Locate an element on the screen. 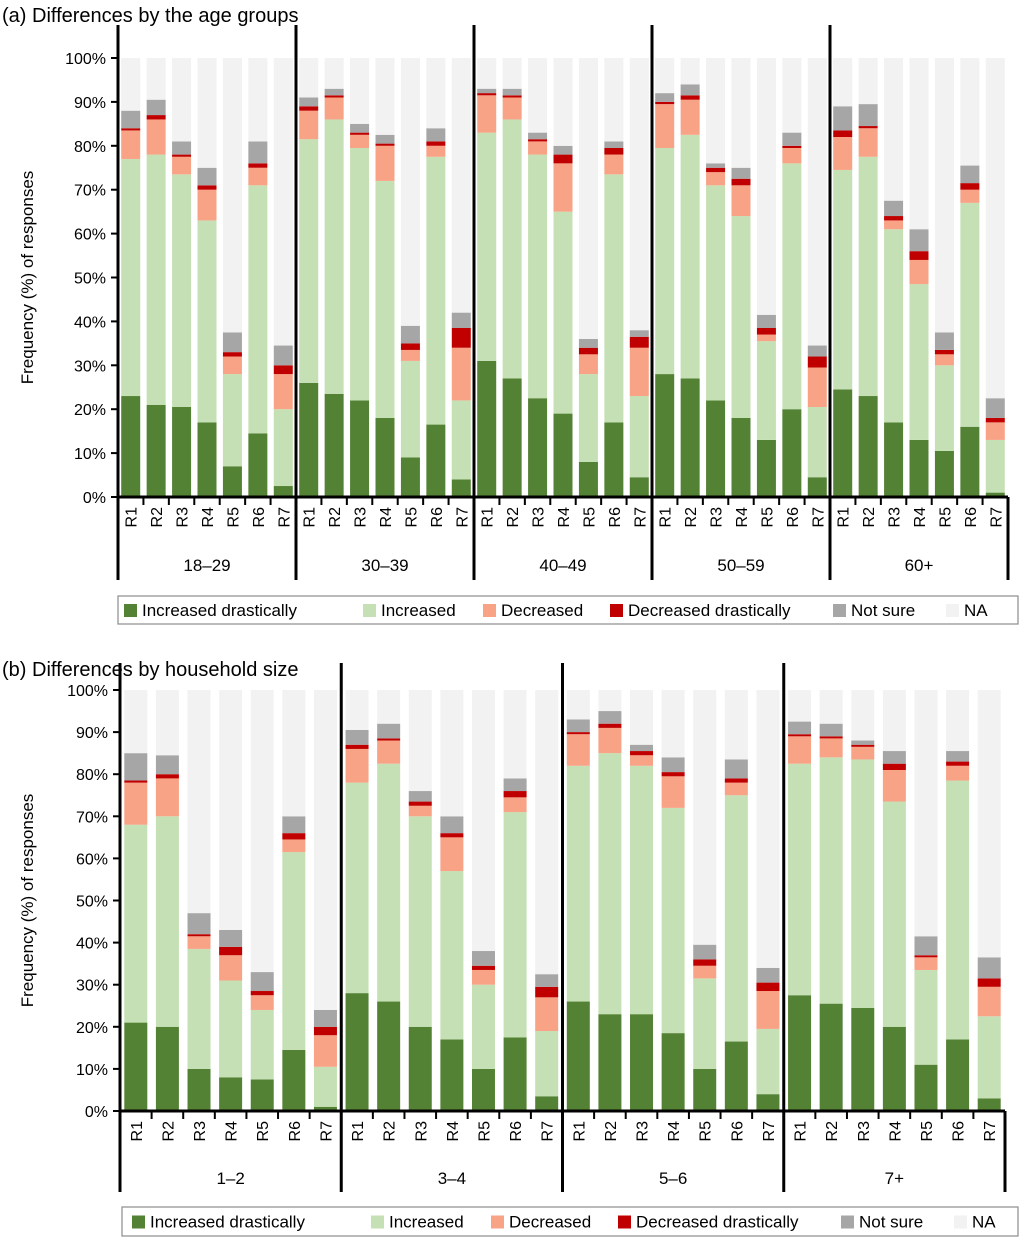  x-tick-label: R4 is located at coordinates (208, 517).